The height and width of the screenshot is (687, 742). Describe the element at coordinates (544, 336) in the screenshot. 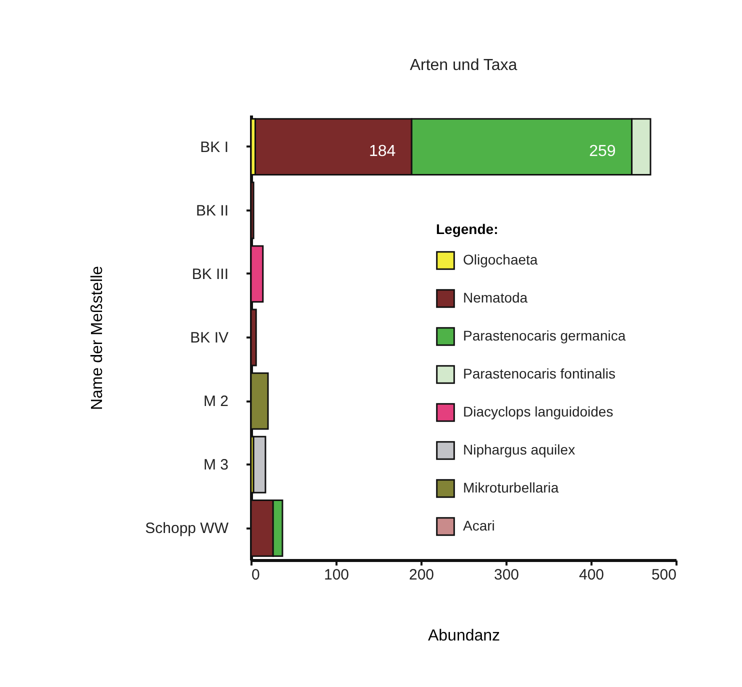

I see `legend-label: Parastenocaris germanica` at that location.